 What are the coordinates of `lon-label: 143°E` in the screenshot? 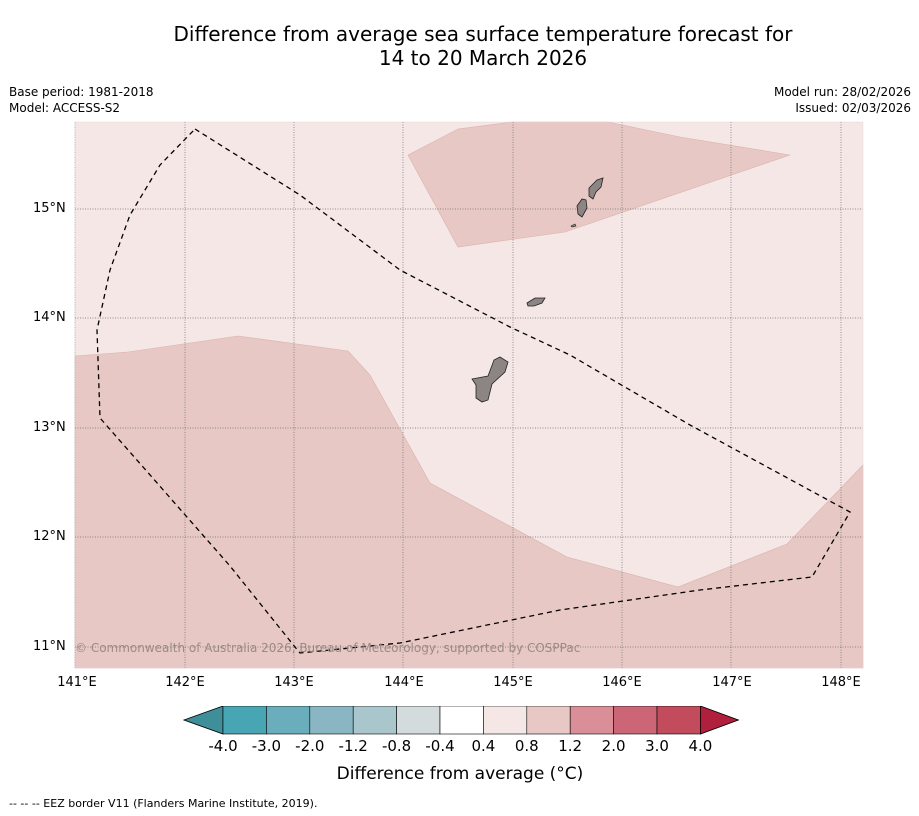 It's located at (294, 682).